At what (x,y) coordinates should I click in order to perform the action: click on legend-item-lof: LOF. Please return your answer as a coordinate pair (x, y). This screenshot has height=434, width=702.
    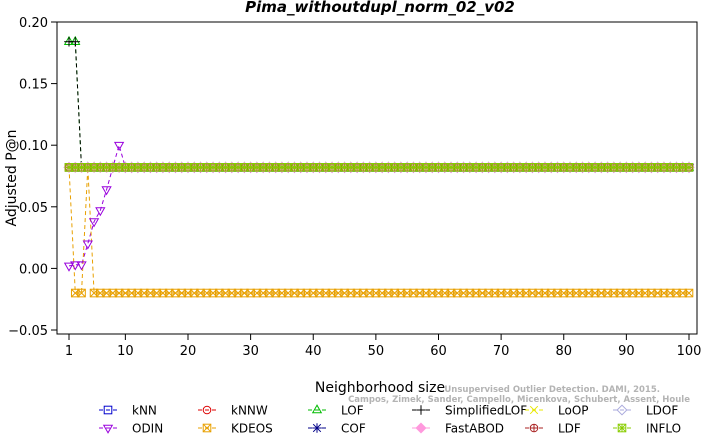
    Looking at the image, I should click on (336, 411).